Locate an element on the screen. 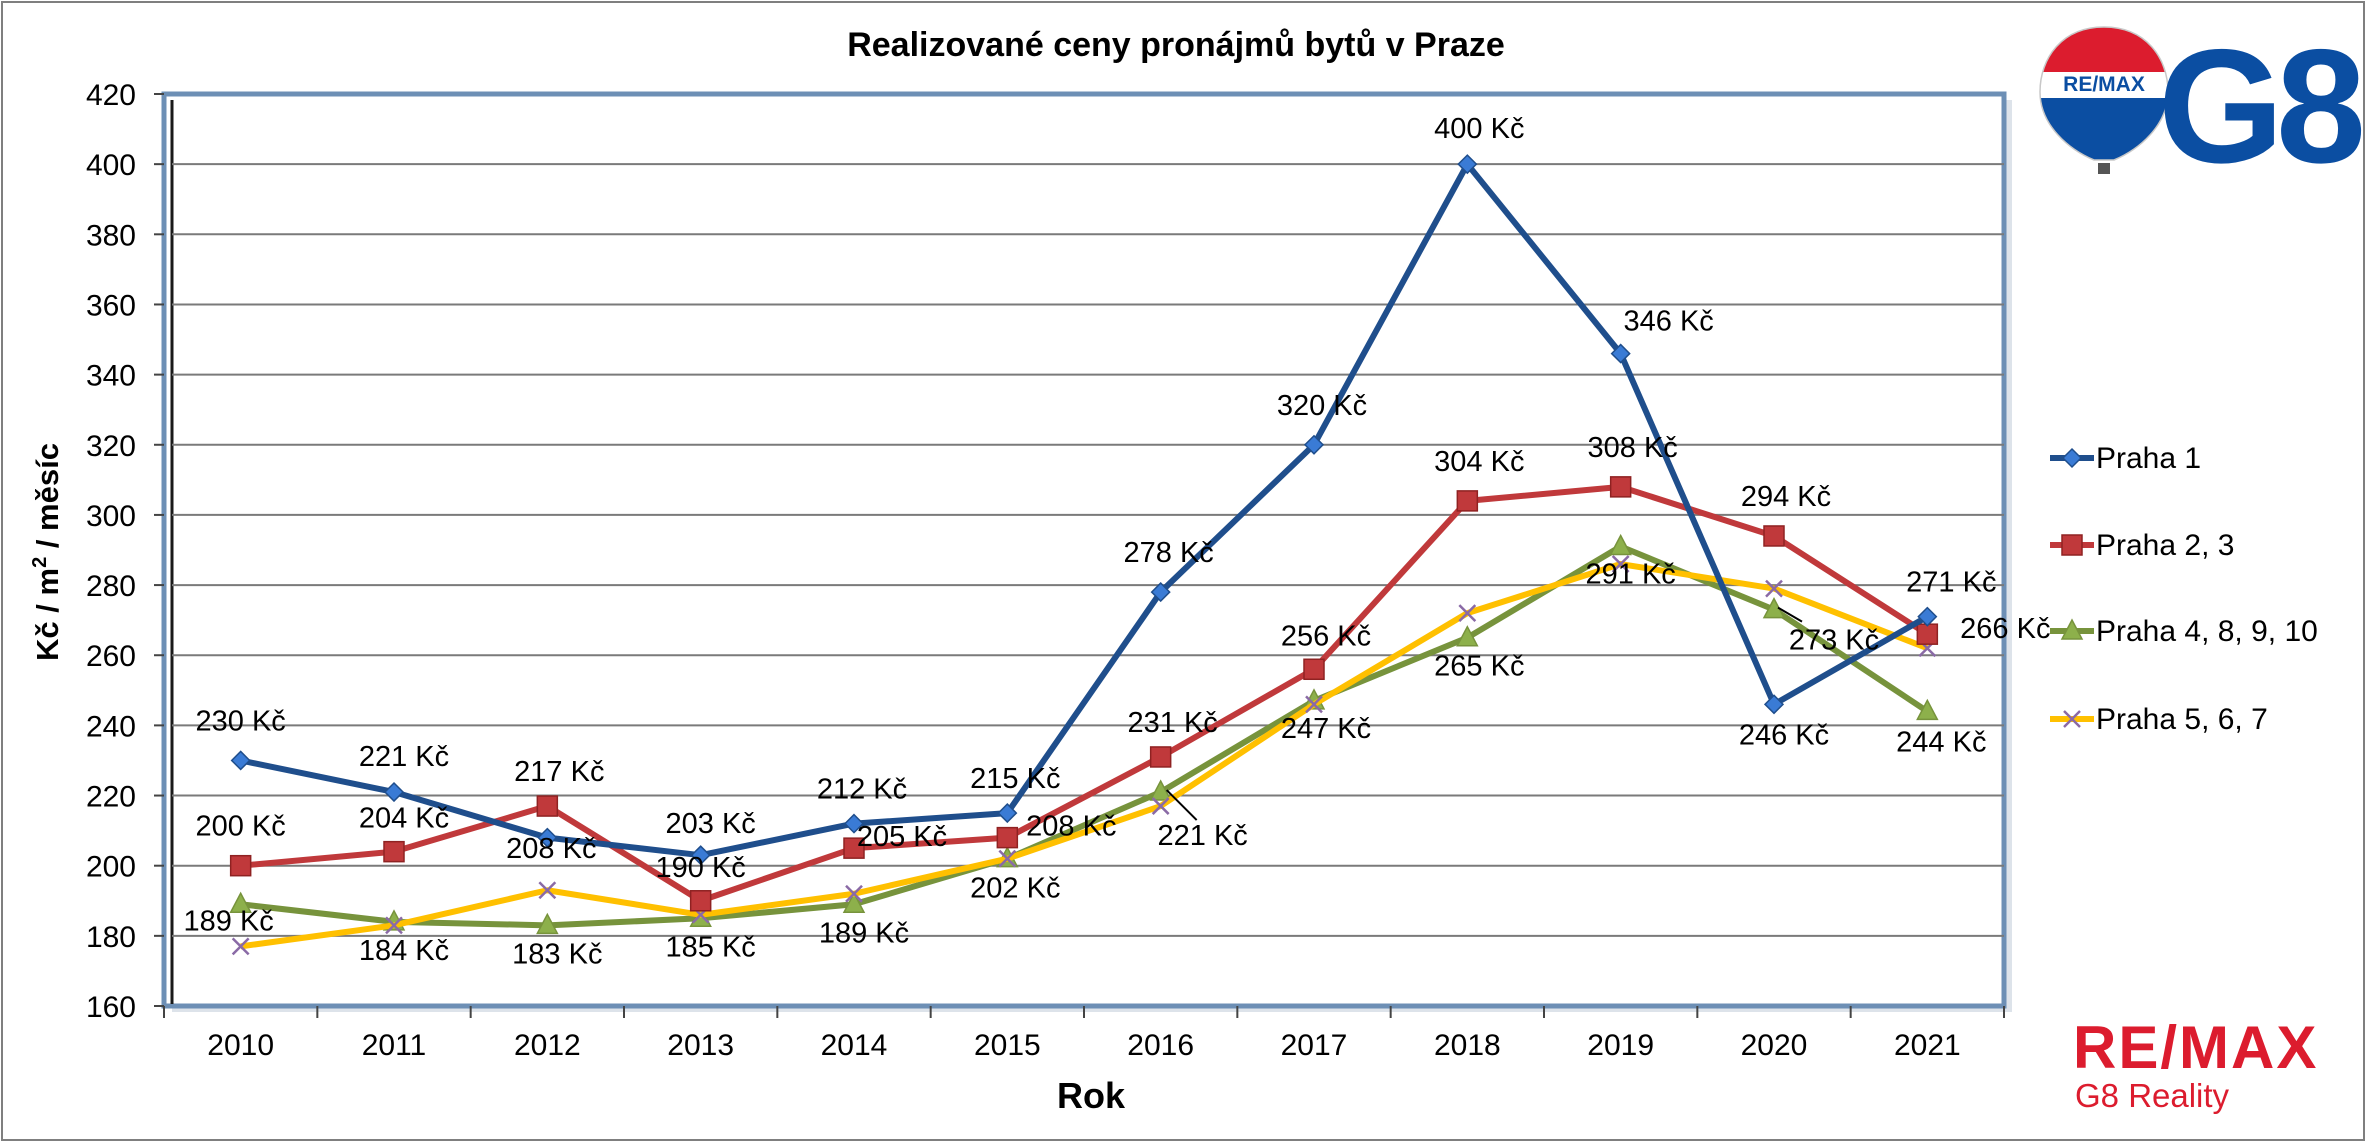 The width and height of the screenshot is (2368, 1148). data-label: 294 Kč is located at coordinates (1786, 497).